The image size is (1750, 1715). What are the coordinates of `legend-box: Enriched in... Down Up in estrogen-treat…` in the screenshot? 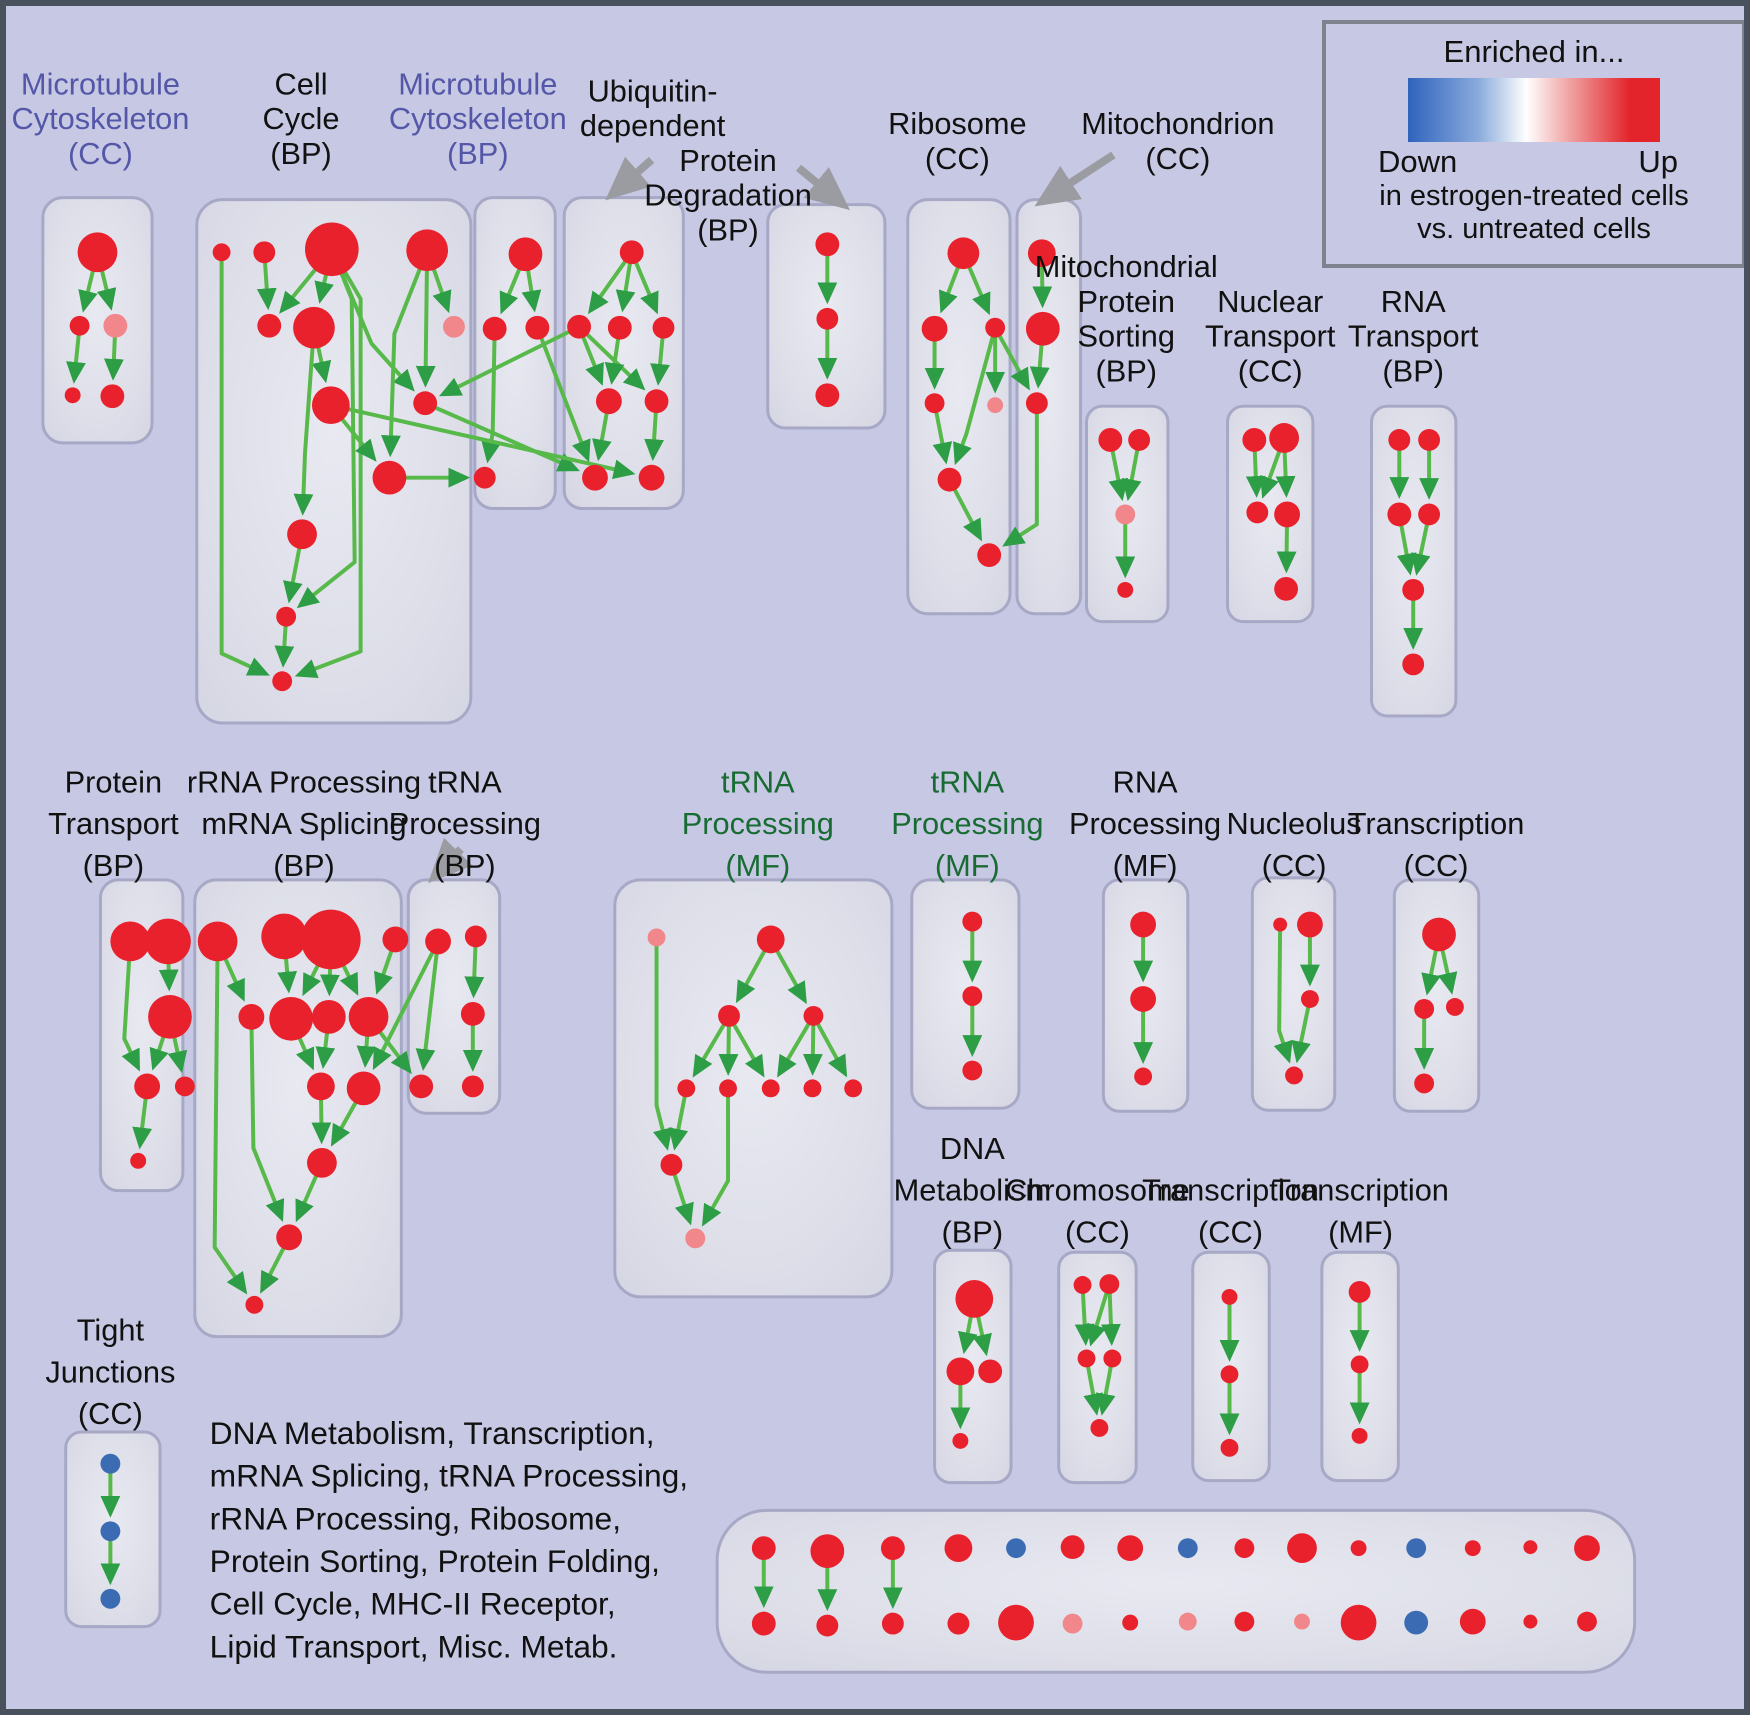 It's located at (1533, 144).